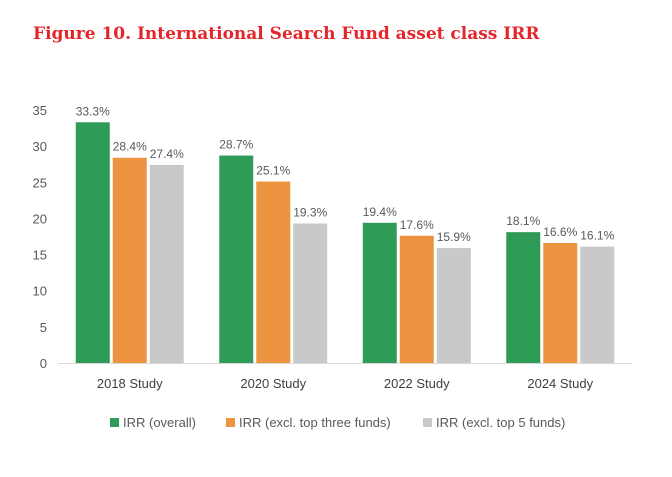  Describe the element at coordinates (43, 363) in the screenshot. I see `y-tick-label: 0` at that location.